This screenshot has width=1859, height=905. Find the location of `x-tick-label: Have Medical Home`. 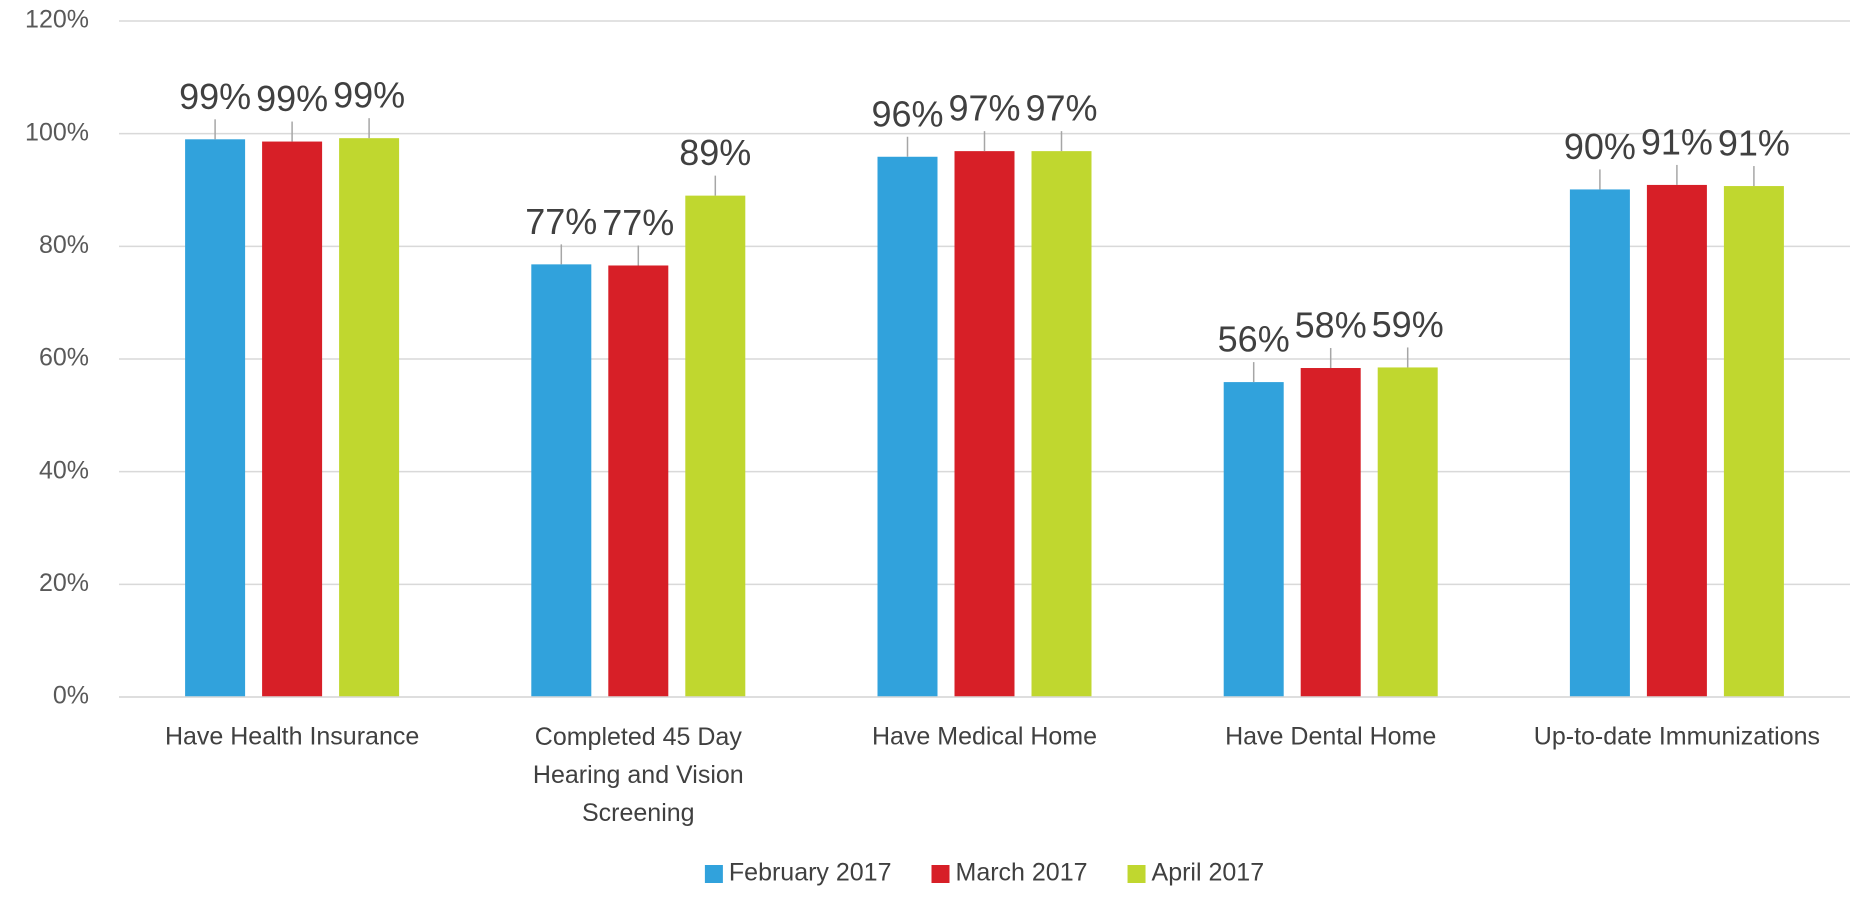

x-tick-label: Have Medical Home is located at coordinates (984, 737).